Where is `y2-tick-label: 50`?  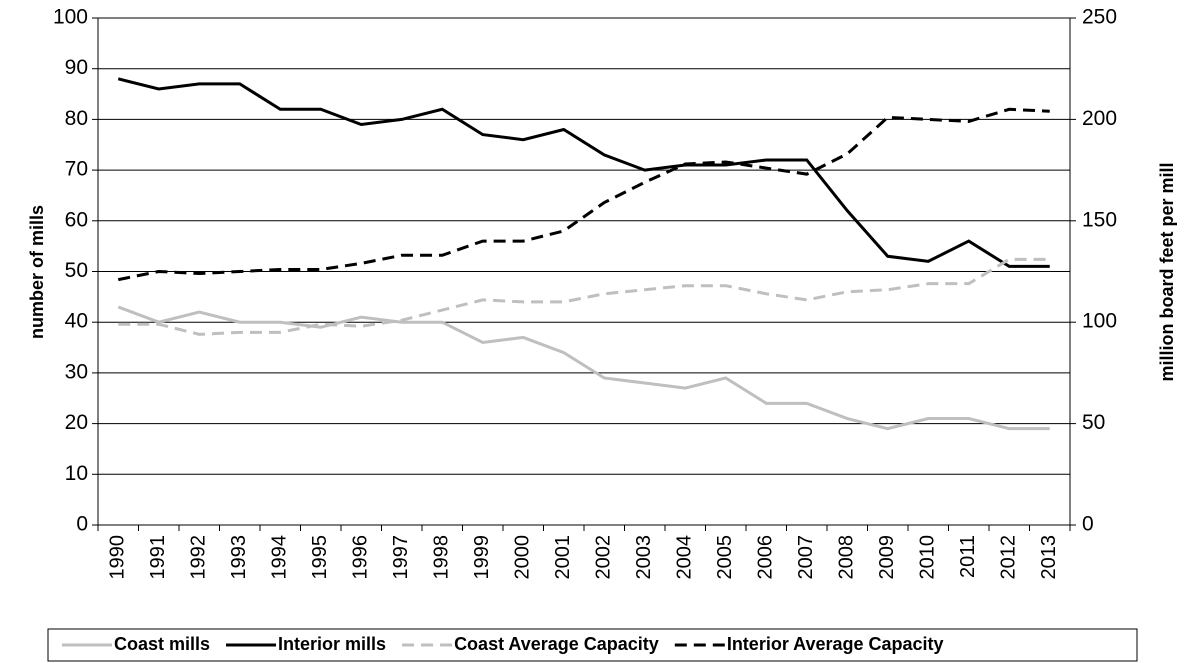 y2-tick-label: 50 is located at coordinates (1093, 422).